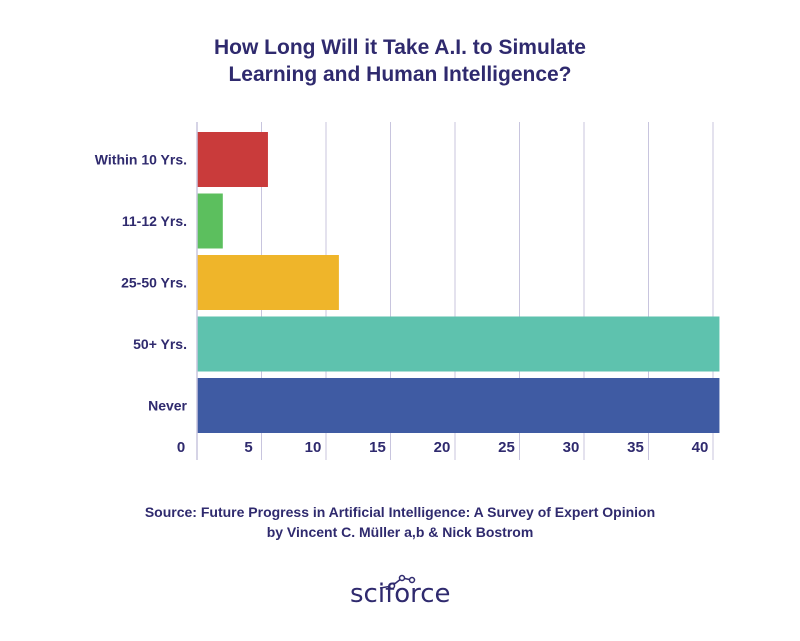 The height and width of the screenshot is (641, 800). What do you see at coordinates (167, 406) in the screenshot?
I see `category-label-4: Never` at bounding box center [167, 406].